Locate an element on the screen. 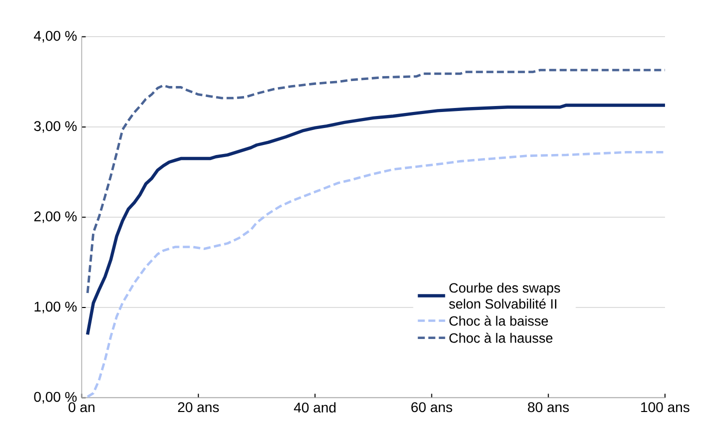  x-tick-label: 20 ans is located at coordinates (198, 407).